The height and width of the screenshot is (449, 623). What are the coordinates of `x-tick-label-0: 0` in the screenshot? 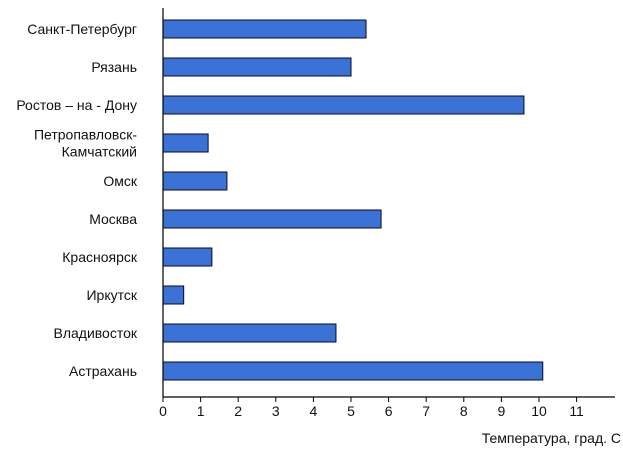 It's located at (163, 411).